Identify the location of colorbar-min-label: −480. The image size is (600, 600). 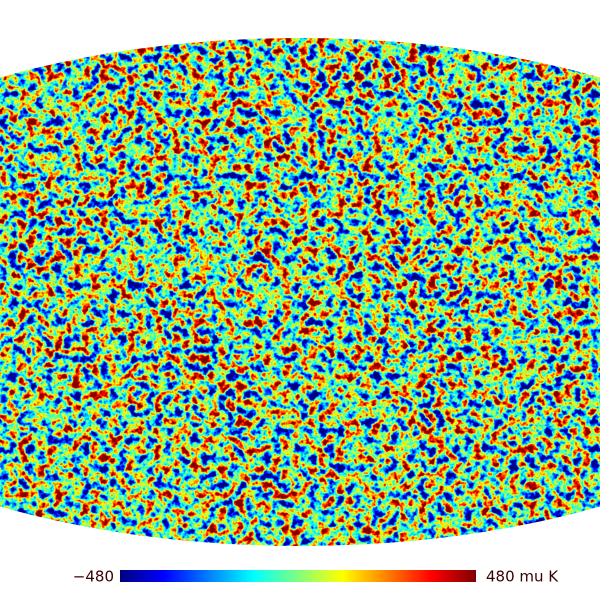
(93, 577).